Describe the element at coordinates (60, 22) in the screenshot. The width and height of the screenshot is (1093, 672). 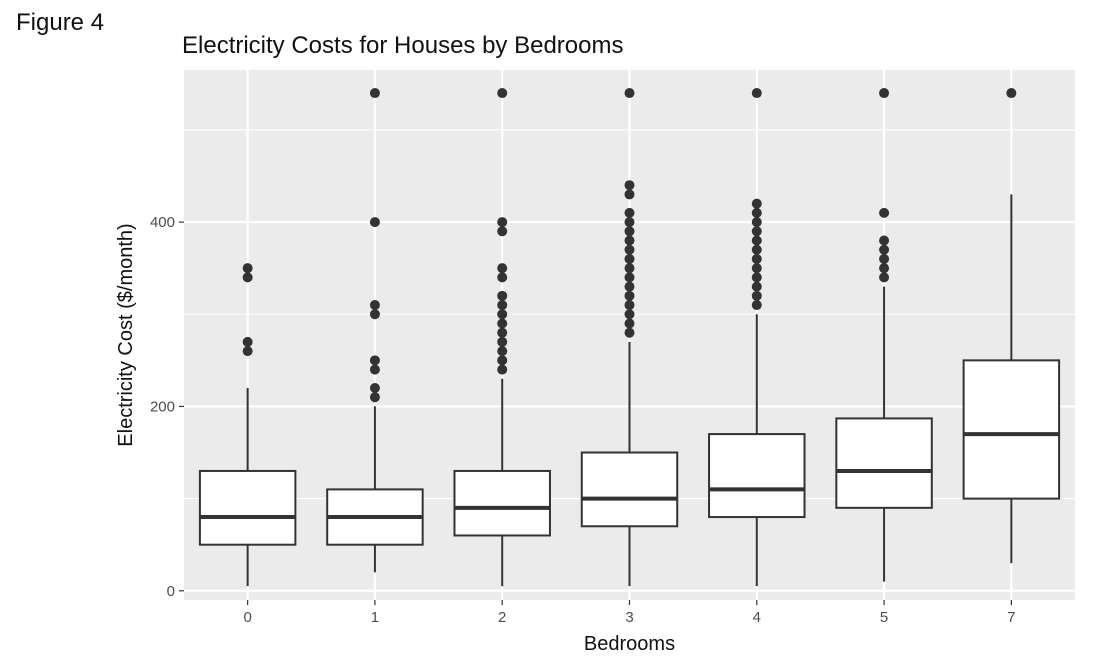
I see `figure-label: Figure 4` at that location.